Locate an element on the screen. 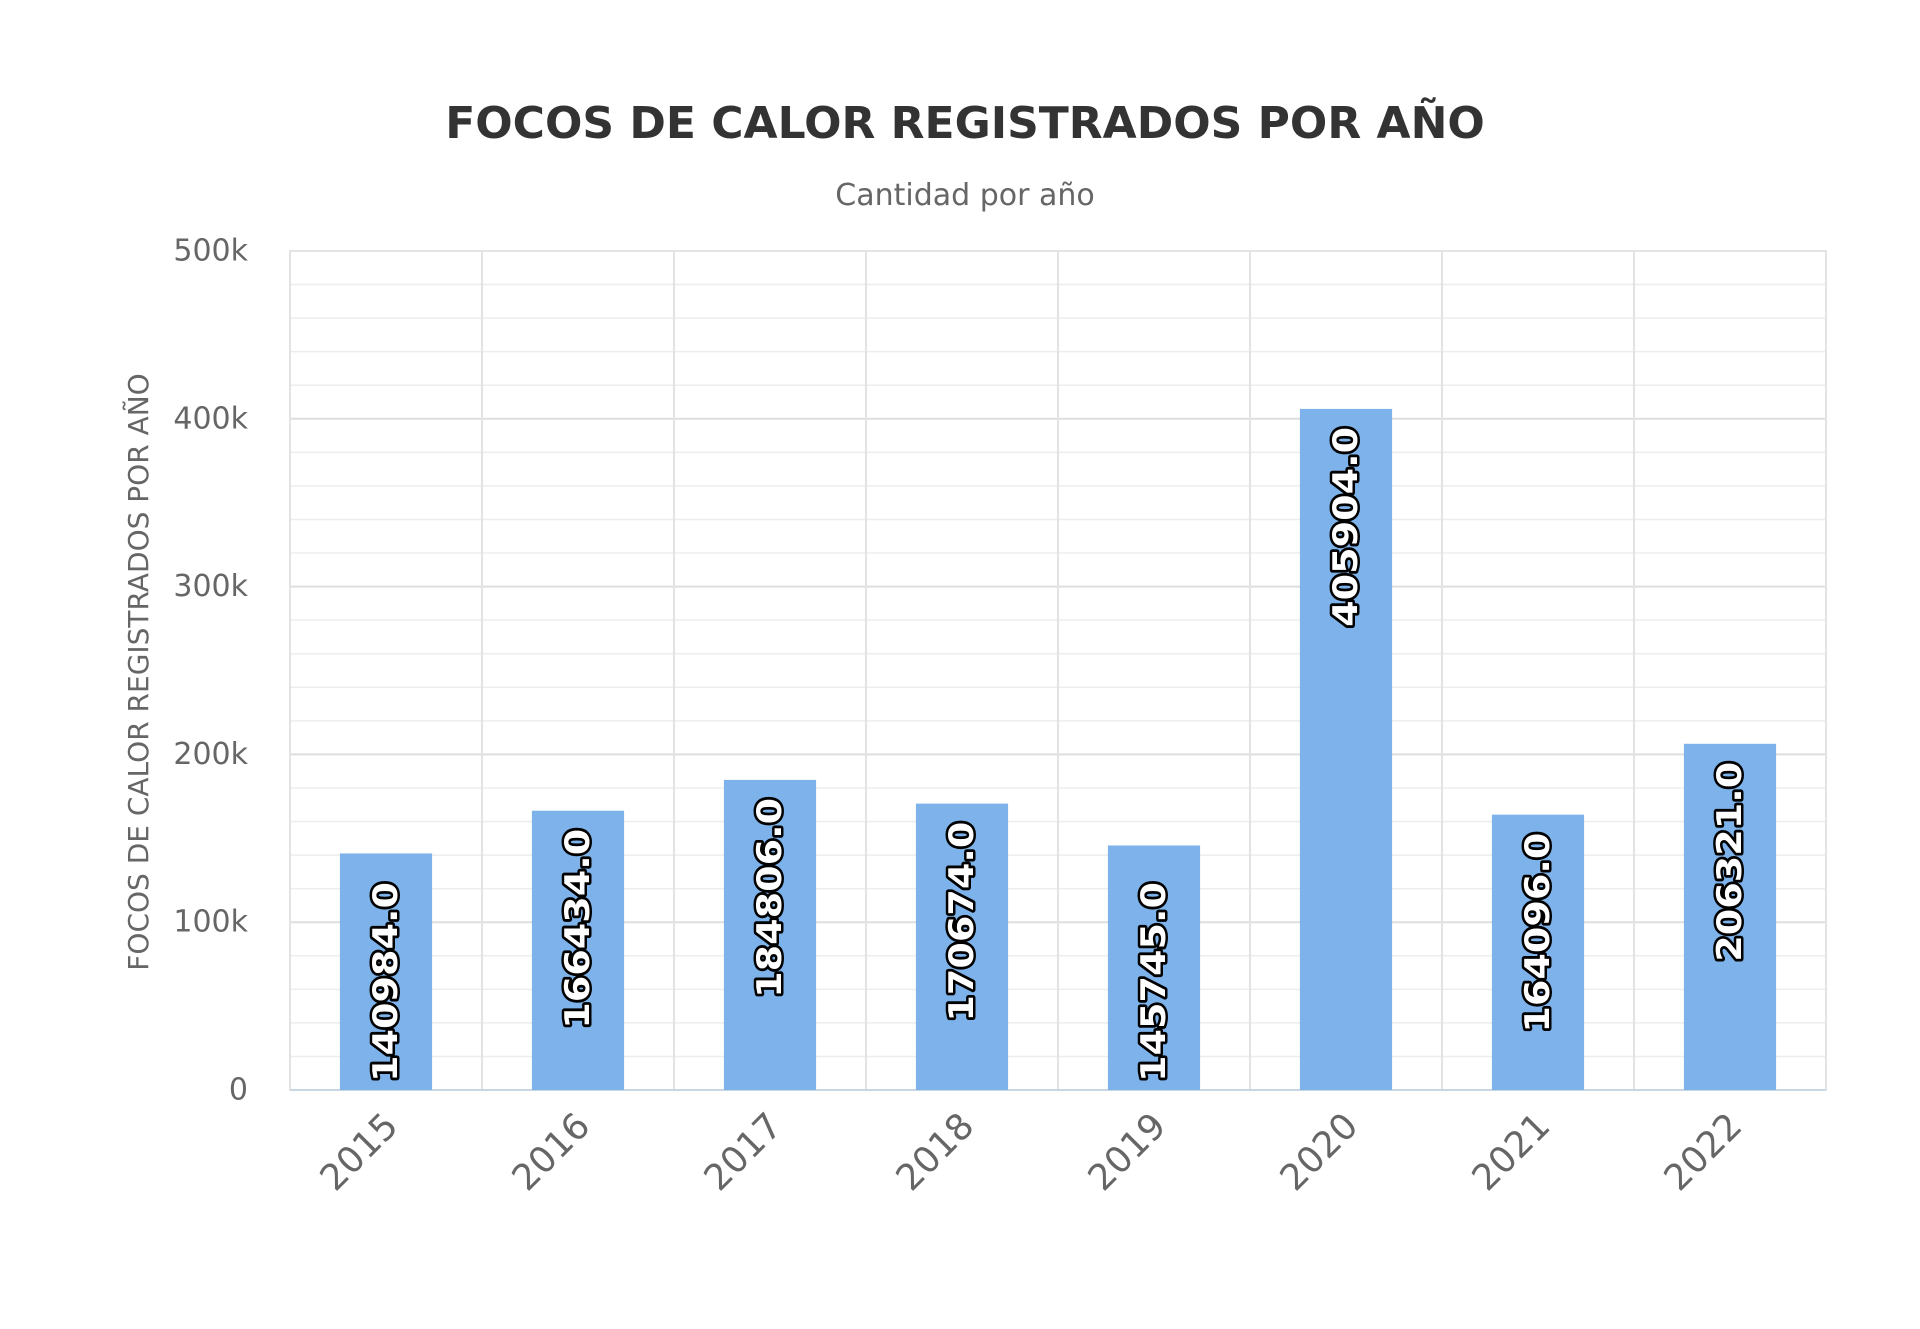 This screenshot has width=1920, height=1329. x-tick-label: 2018 is located at coordinates (936, 1152).